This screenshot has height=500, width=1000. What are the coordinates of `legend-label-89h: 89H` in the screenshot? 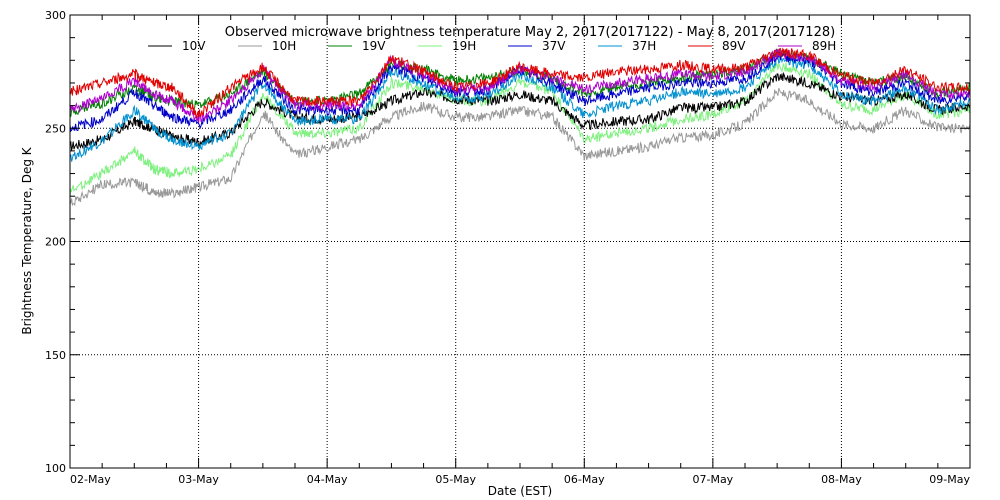 It's located at (824, 46).